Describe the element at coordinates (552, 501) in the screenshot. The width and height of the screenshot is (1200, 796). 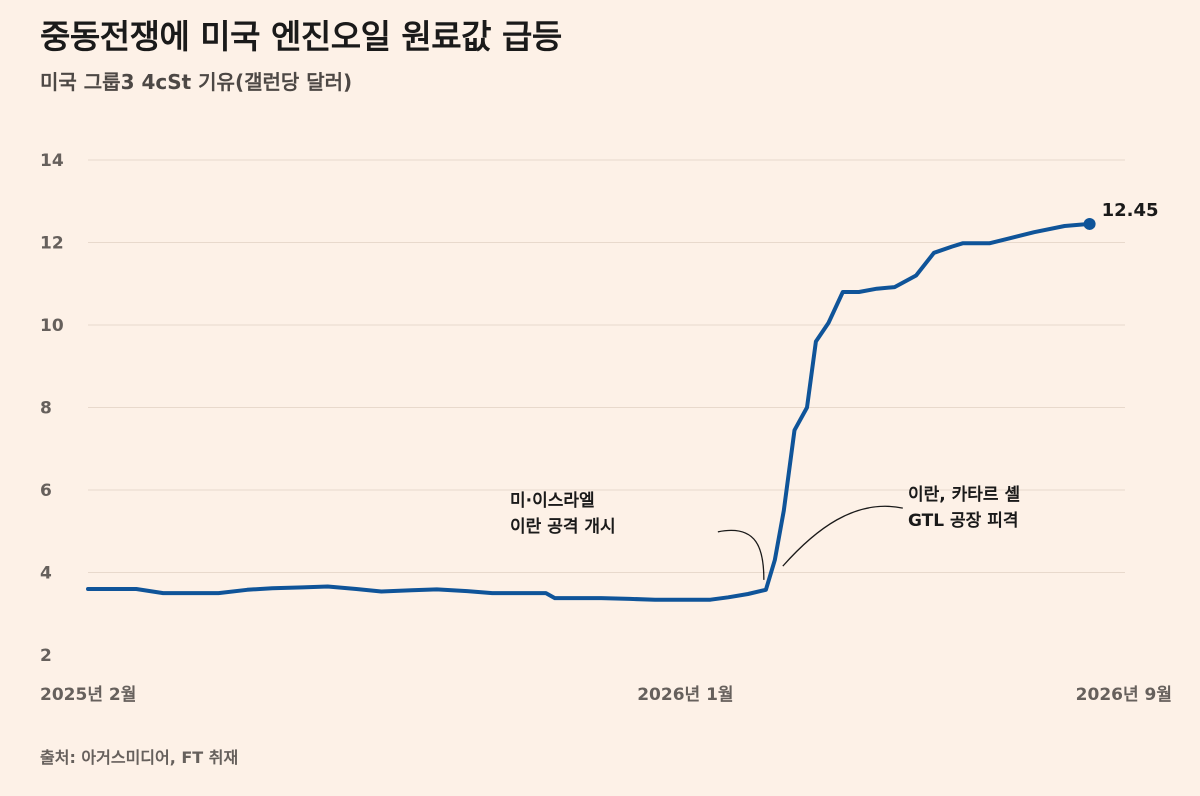
I see `annotation-1-text: 미·이스라엘` at that location.